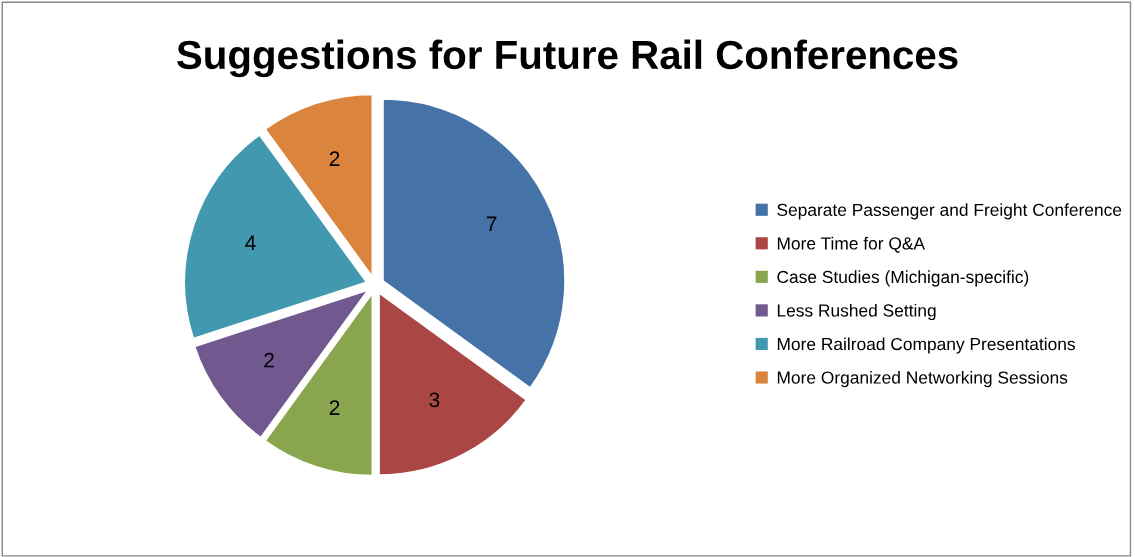 The height and width of the screenshot is (557, 1135). Describe the element at coordinates (491, 223) in the screenshot. I see `data-label: 7` at that location.